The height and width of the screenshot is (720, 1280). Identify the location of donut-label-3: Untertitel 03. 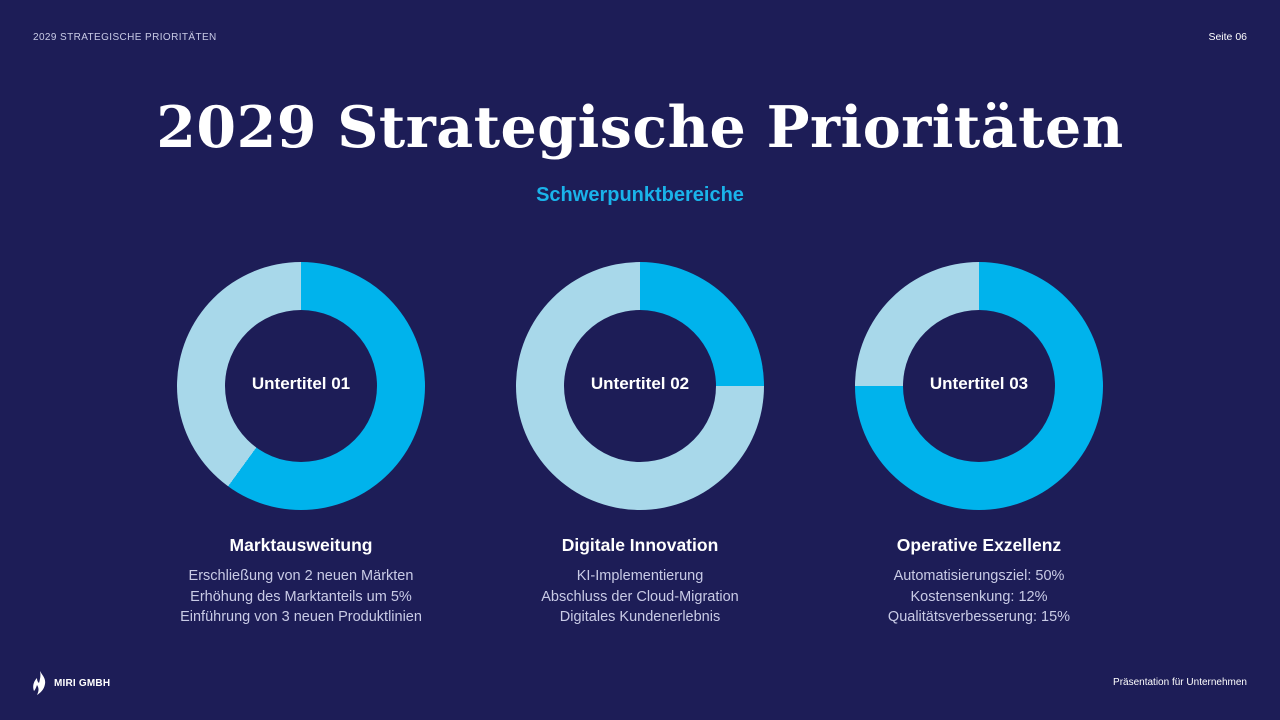
(979, 383).